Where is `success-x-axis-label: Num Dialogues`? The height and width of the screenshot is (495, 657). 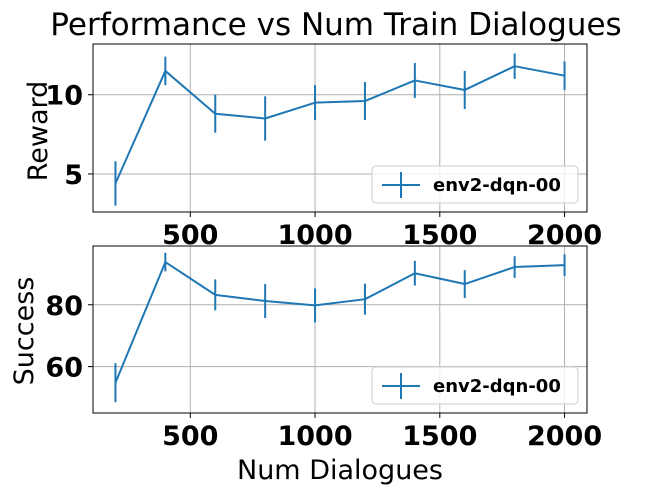 success-x-axis-label: Num Dialogues is located at coordinates (340, 470).